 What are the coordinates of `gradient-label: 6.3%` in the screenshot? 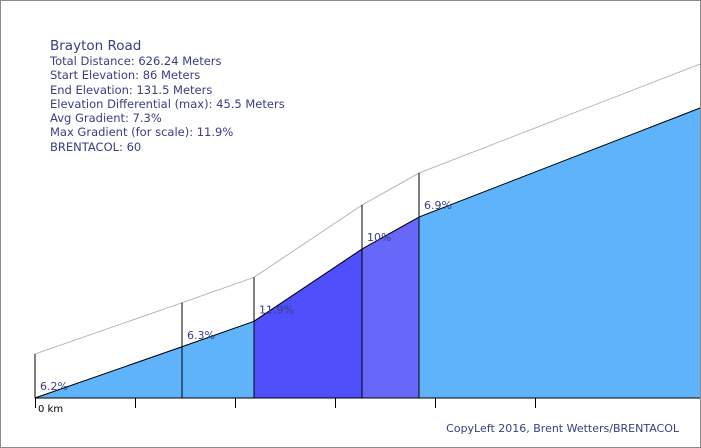 It's located at (201, 335).